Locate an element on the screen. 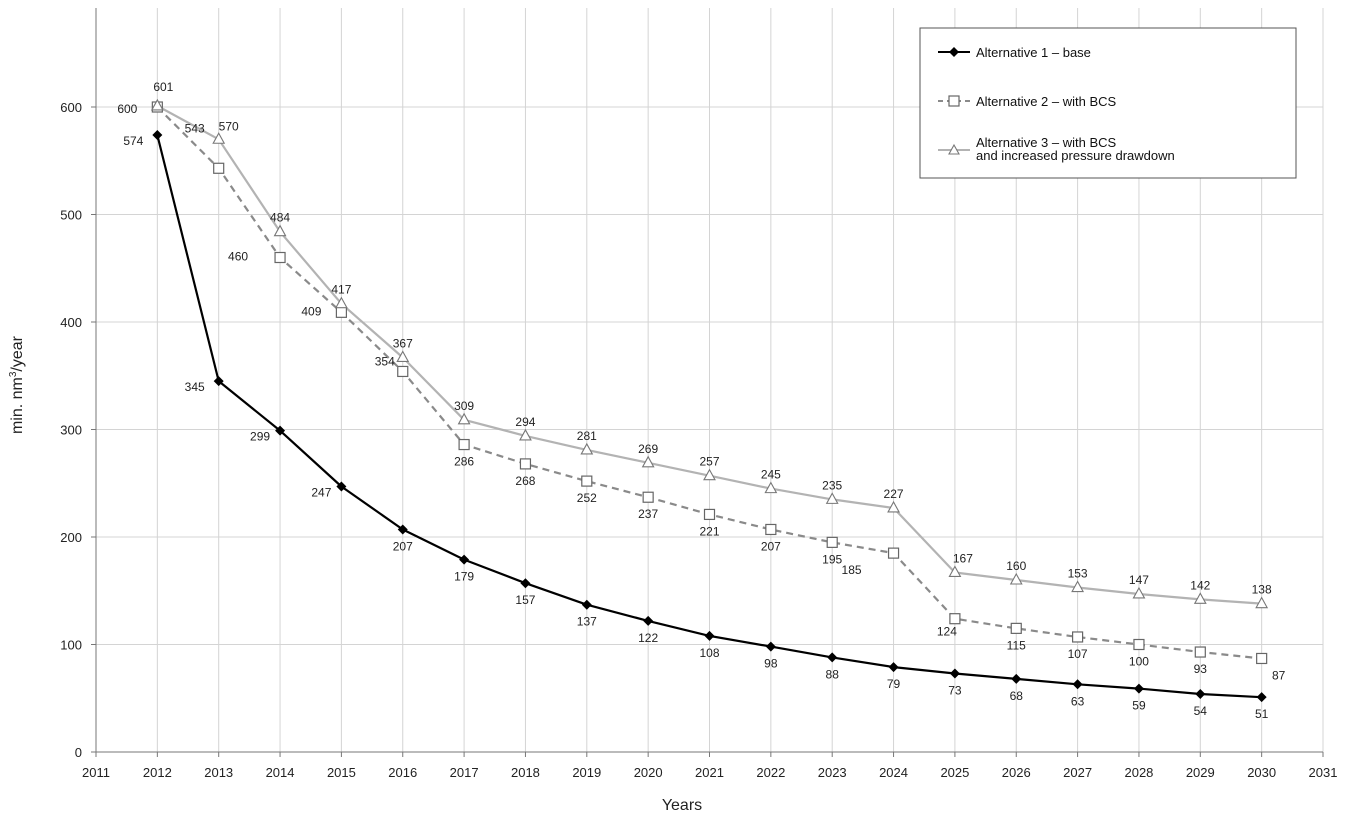  series-2-label-2025: 124 is located at coordinates (947, 632).